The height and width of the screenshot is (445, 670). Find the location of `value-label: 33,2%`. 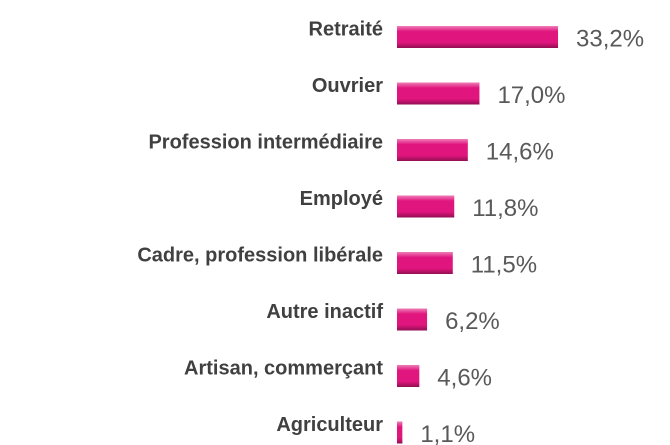

value-label: 33,2% is located at coordinates (610, 38).